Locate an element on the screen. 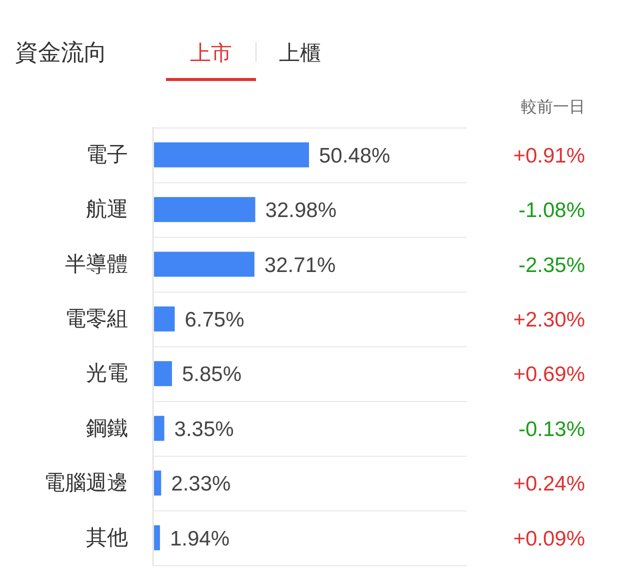  y-tick-label: 其他 is located at coordinates (107, 538).